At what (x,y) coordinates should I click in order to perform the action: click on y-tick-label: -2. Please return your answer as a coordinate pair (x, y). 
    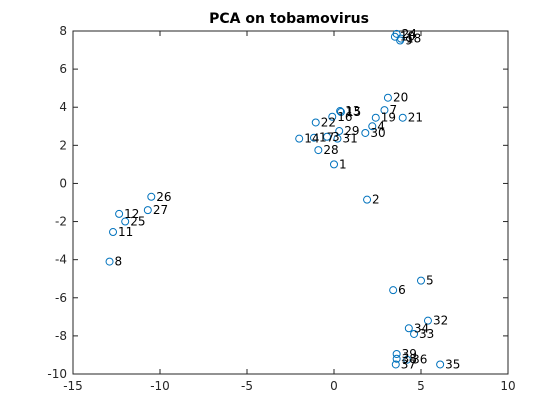
    Looking at the image, I should click on (61, 222).